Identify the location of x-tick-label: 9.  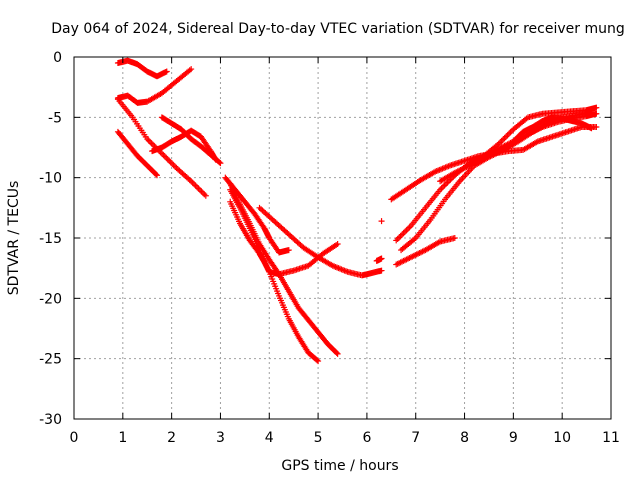
(513, 438).